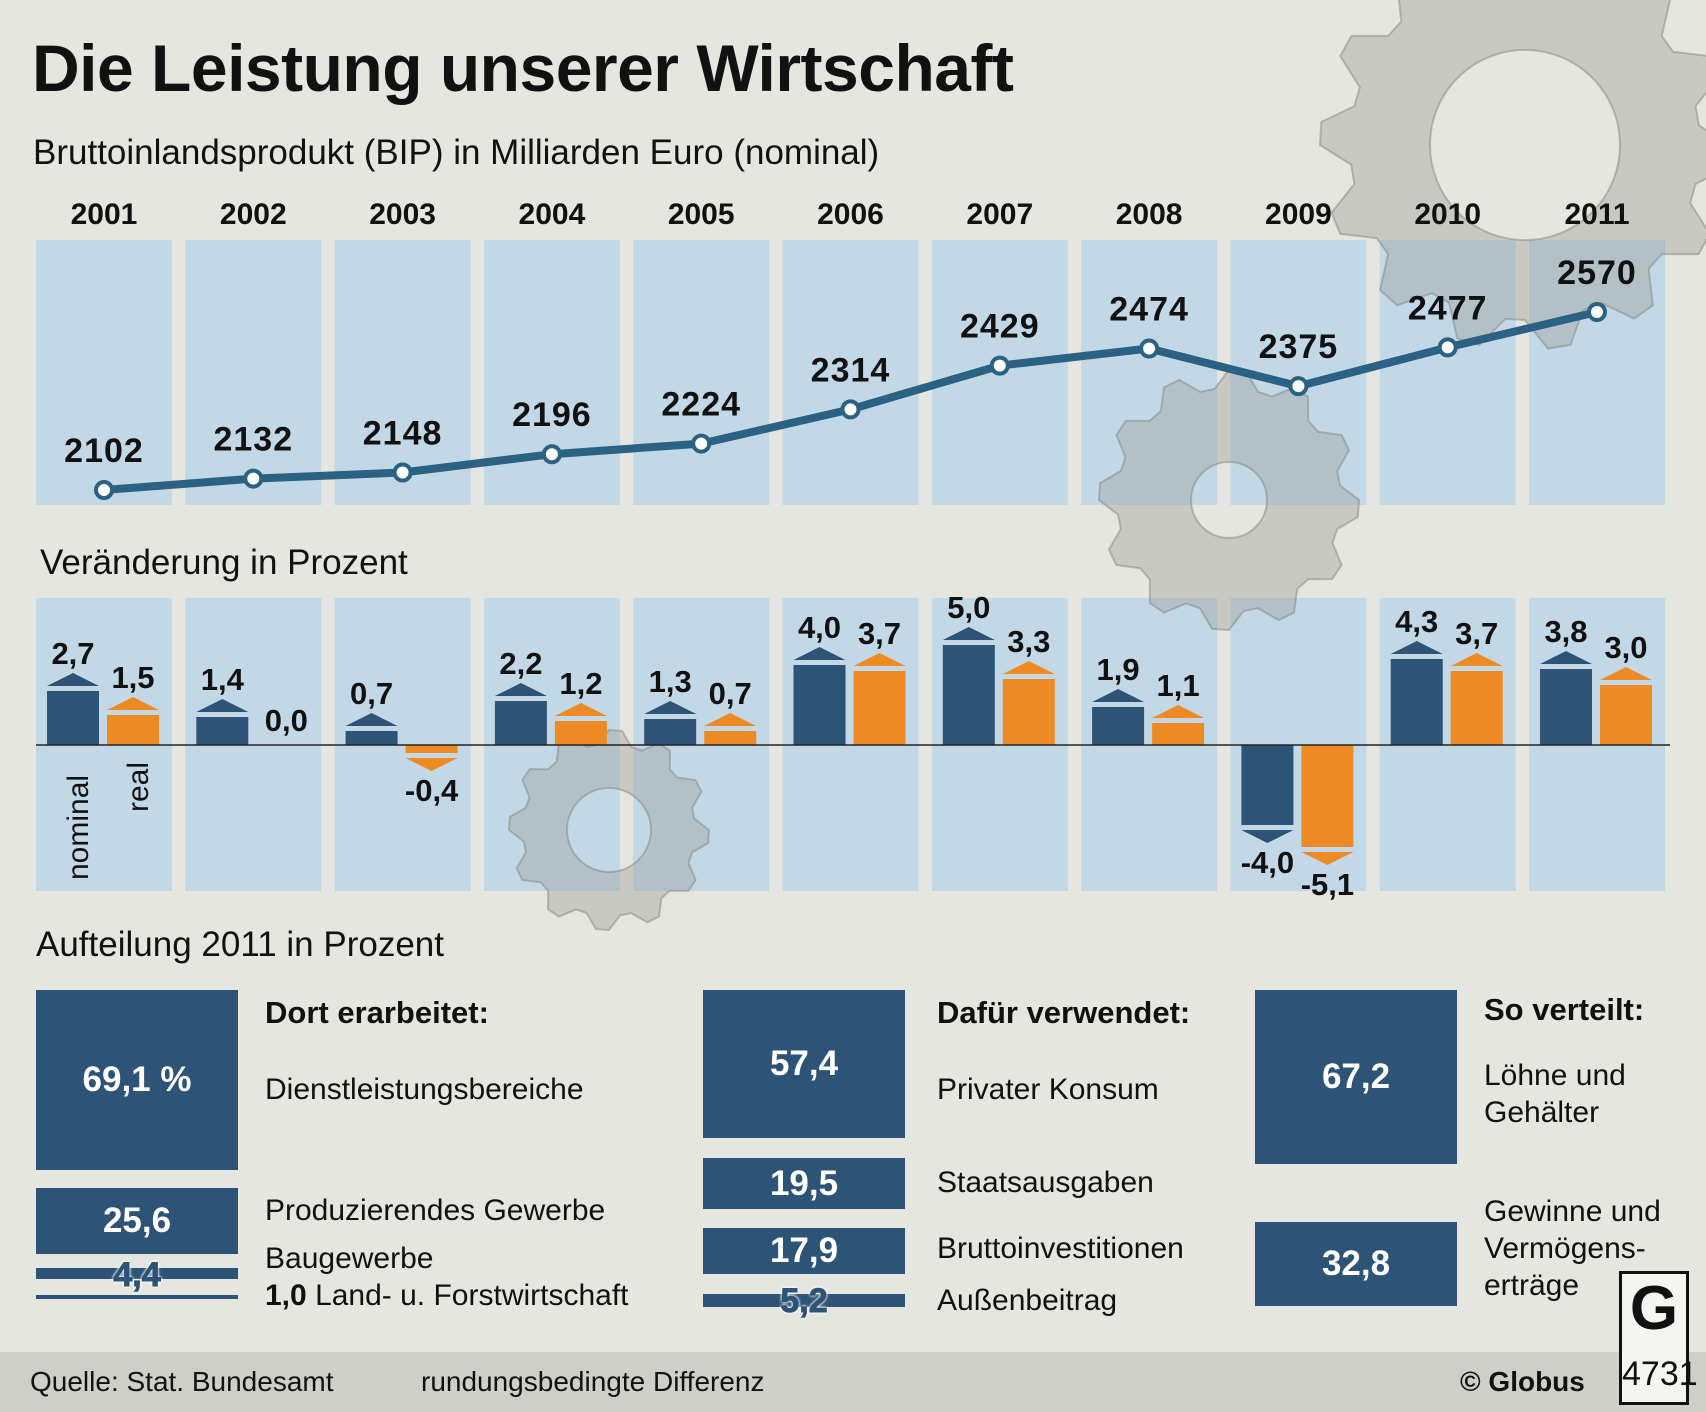 The width and height of the screenshot is (1706, 1412). I want to click on legend-nominal: nominal, so click(78, 827).